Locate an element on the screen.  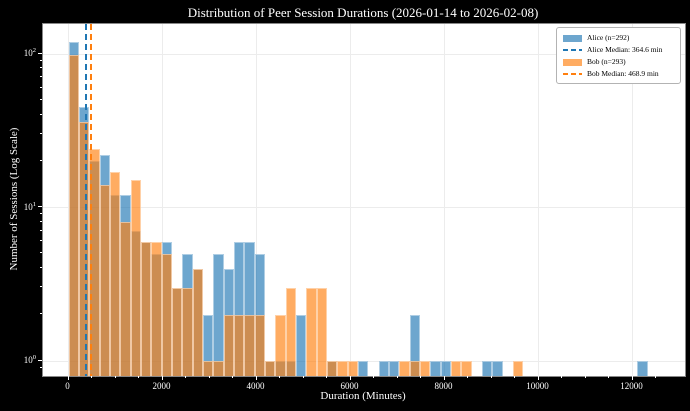
x-tick-label: 10000 is located at coordinates (537, 386).